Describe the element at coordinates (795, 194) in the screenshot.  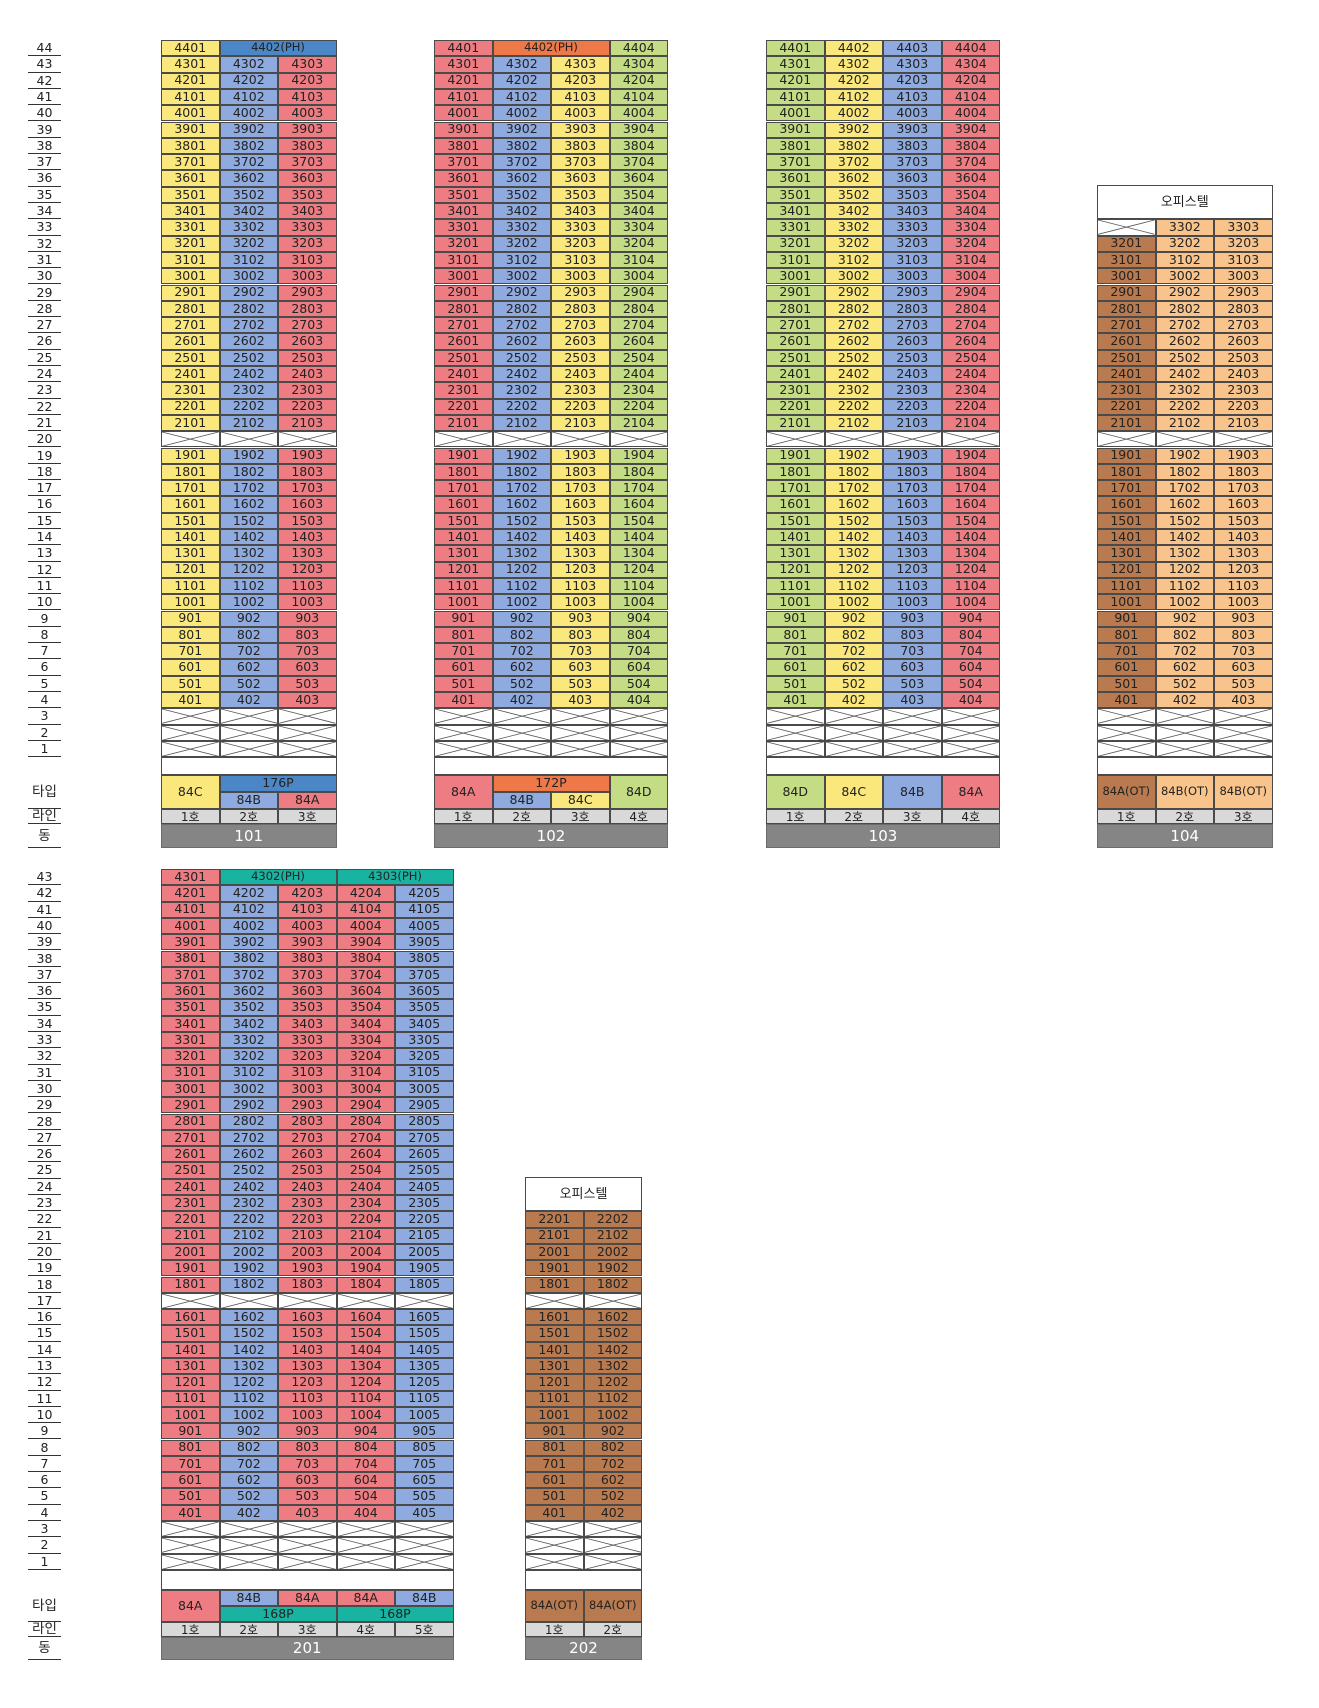
I see `unit-cell: 3501` at that location.